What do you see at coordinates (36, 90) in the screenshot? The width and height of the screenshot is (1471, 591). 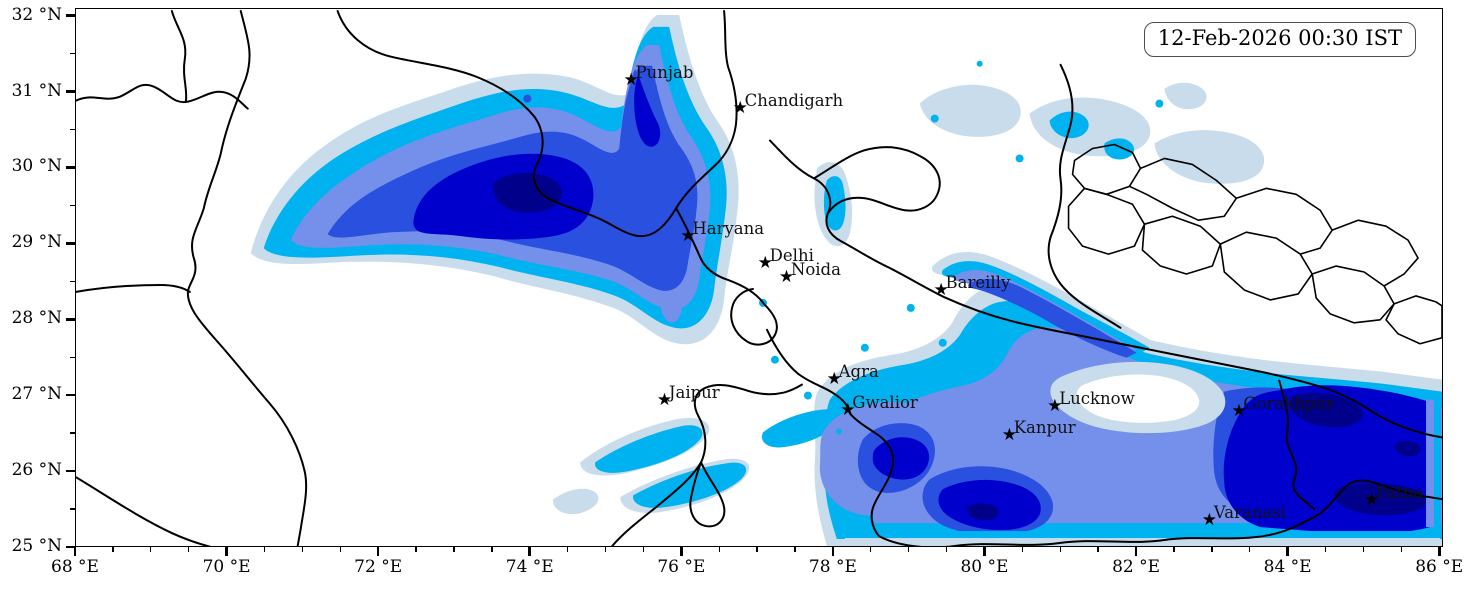 I see `y-axis-tick-label: 31 °N` at bounding box center [36, 90].